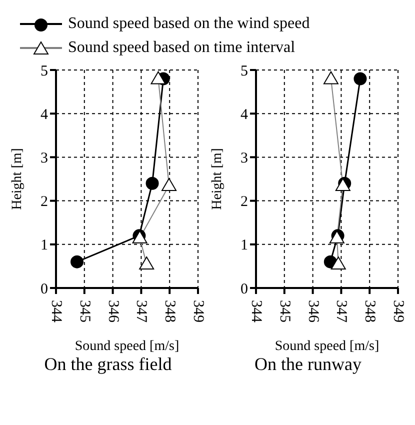 The image size is (415, 425). Describe the element at coordinates (308, 364) in the screenshot. I see `text: On the runway` at that location.